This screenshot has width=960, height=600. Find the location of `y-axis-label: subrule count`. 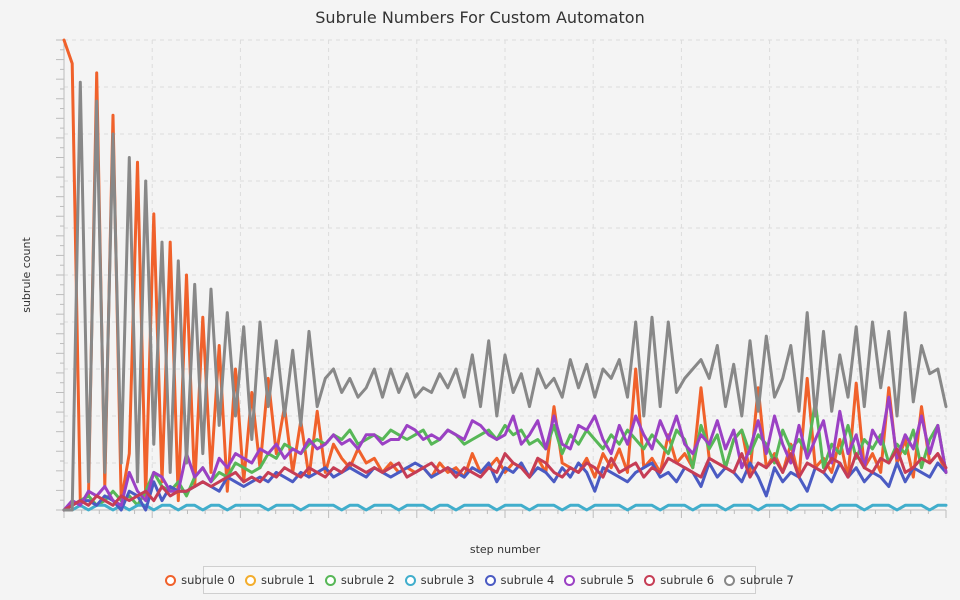

y-axis-label: subrule count is located at coordinates (26, 275).